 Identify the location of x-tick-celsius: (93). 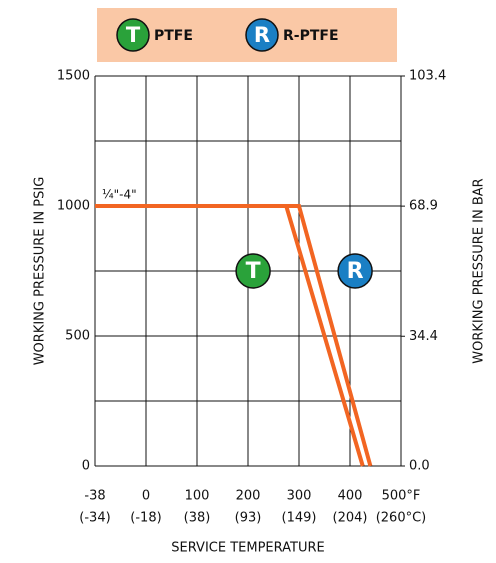
(248, 518).